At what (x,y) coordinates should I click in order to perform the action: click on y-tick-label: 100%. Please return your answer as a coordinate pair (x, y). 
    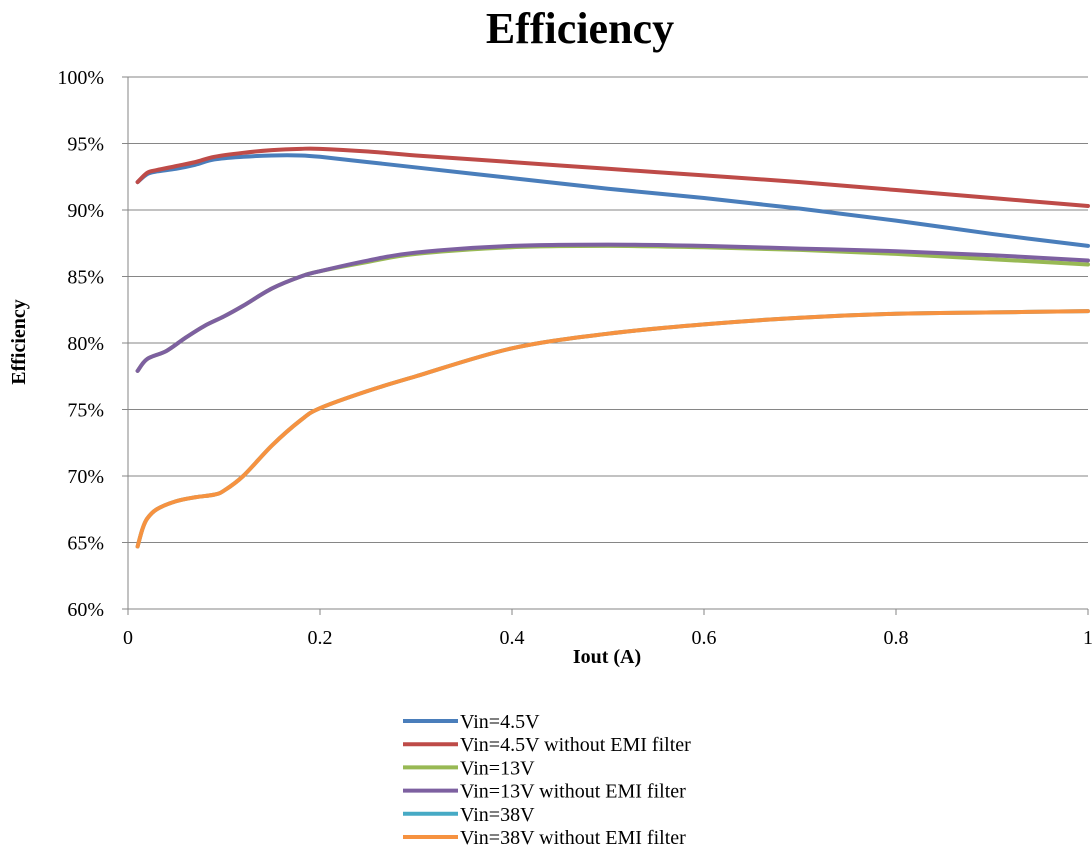
    Looking at the image, I should click on (80, 78).